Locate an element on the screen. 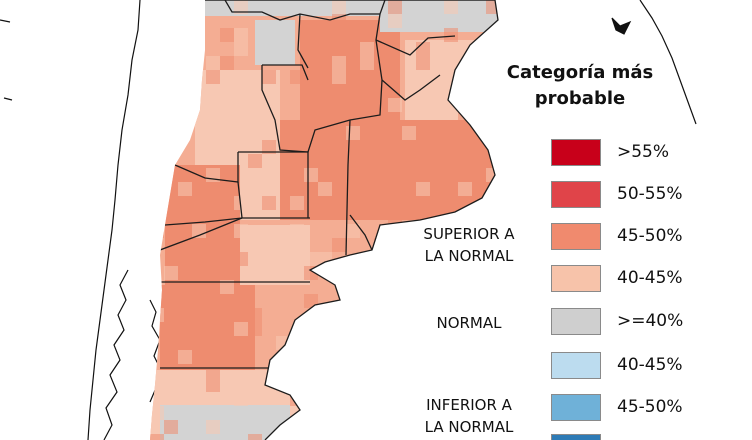 The image size is (752, 440). legend-group-inferior-line2: LA NORMAL is located at coordinates (469, 427).